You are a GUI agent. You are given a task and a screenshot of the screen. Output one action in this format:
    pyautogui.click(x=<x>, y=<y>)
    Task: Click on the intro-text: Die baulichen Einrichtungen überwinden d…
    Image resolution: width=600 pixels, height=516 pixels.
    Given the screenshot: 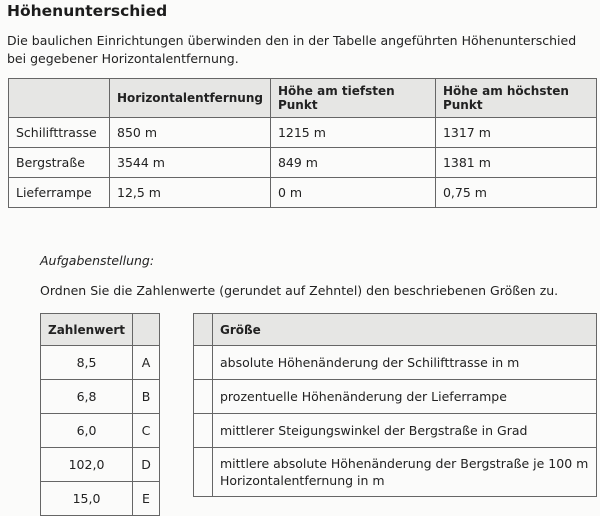 What is the action you would take?
    pyautogui.click(x=292, y=49)
    